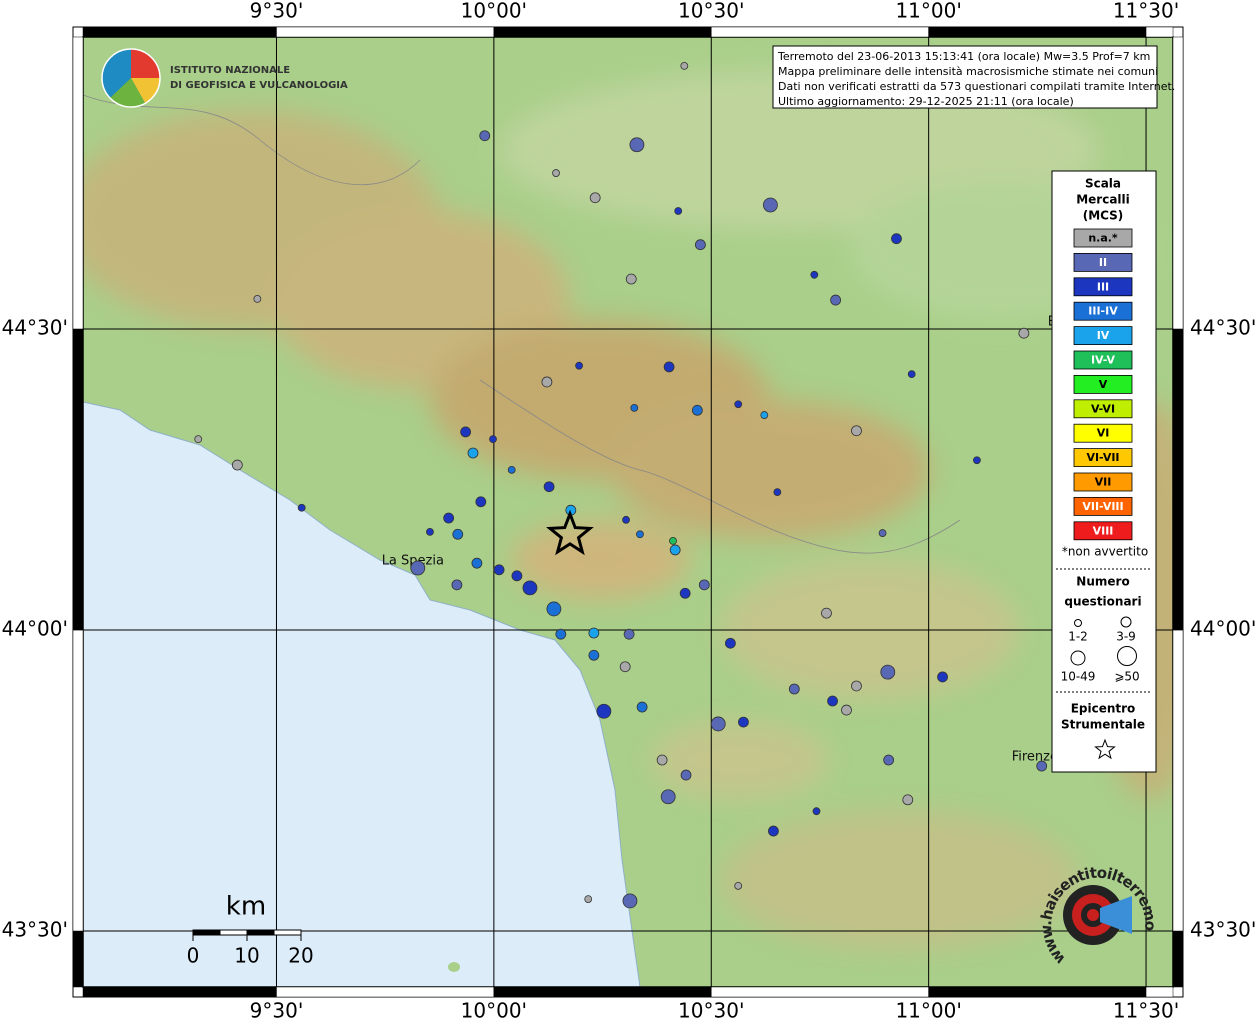 This screenshot has height=1024, width=1256. What do you see at coordinates (413, 560) in the screenshot?
I see `place-label: La Spezia` at bounding box center [413, 560].